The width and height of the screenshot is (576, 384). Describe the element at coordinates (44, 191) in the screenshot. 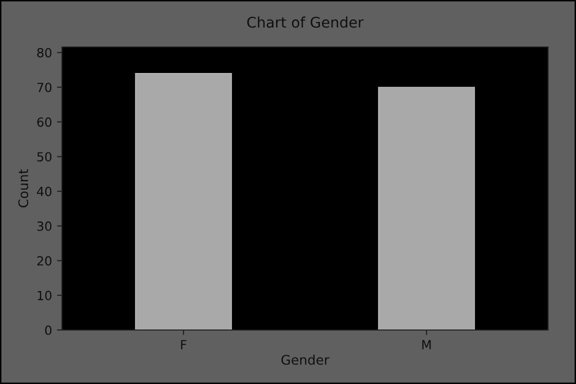

I see `y-tick-label: 40` at that location.